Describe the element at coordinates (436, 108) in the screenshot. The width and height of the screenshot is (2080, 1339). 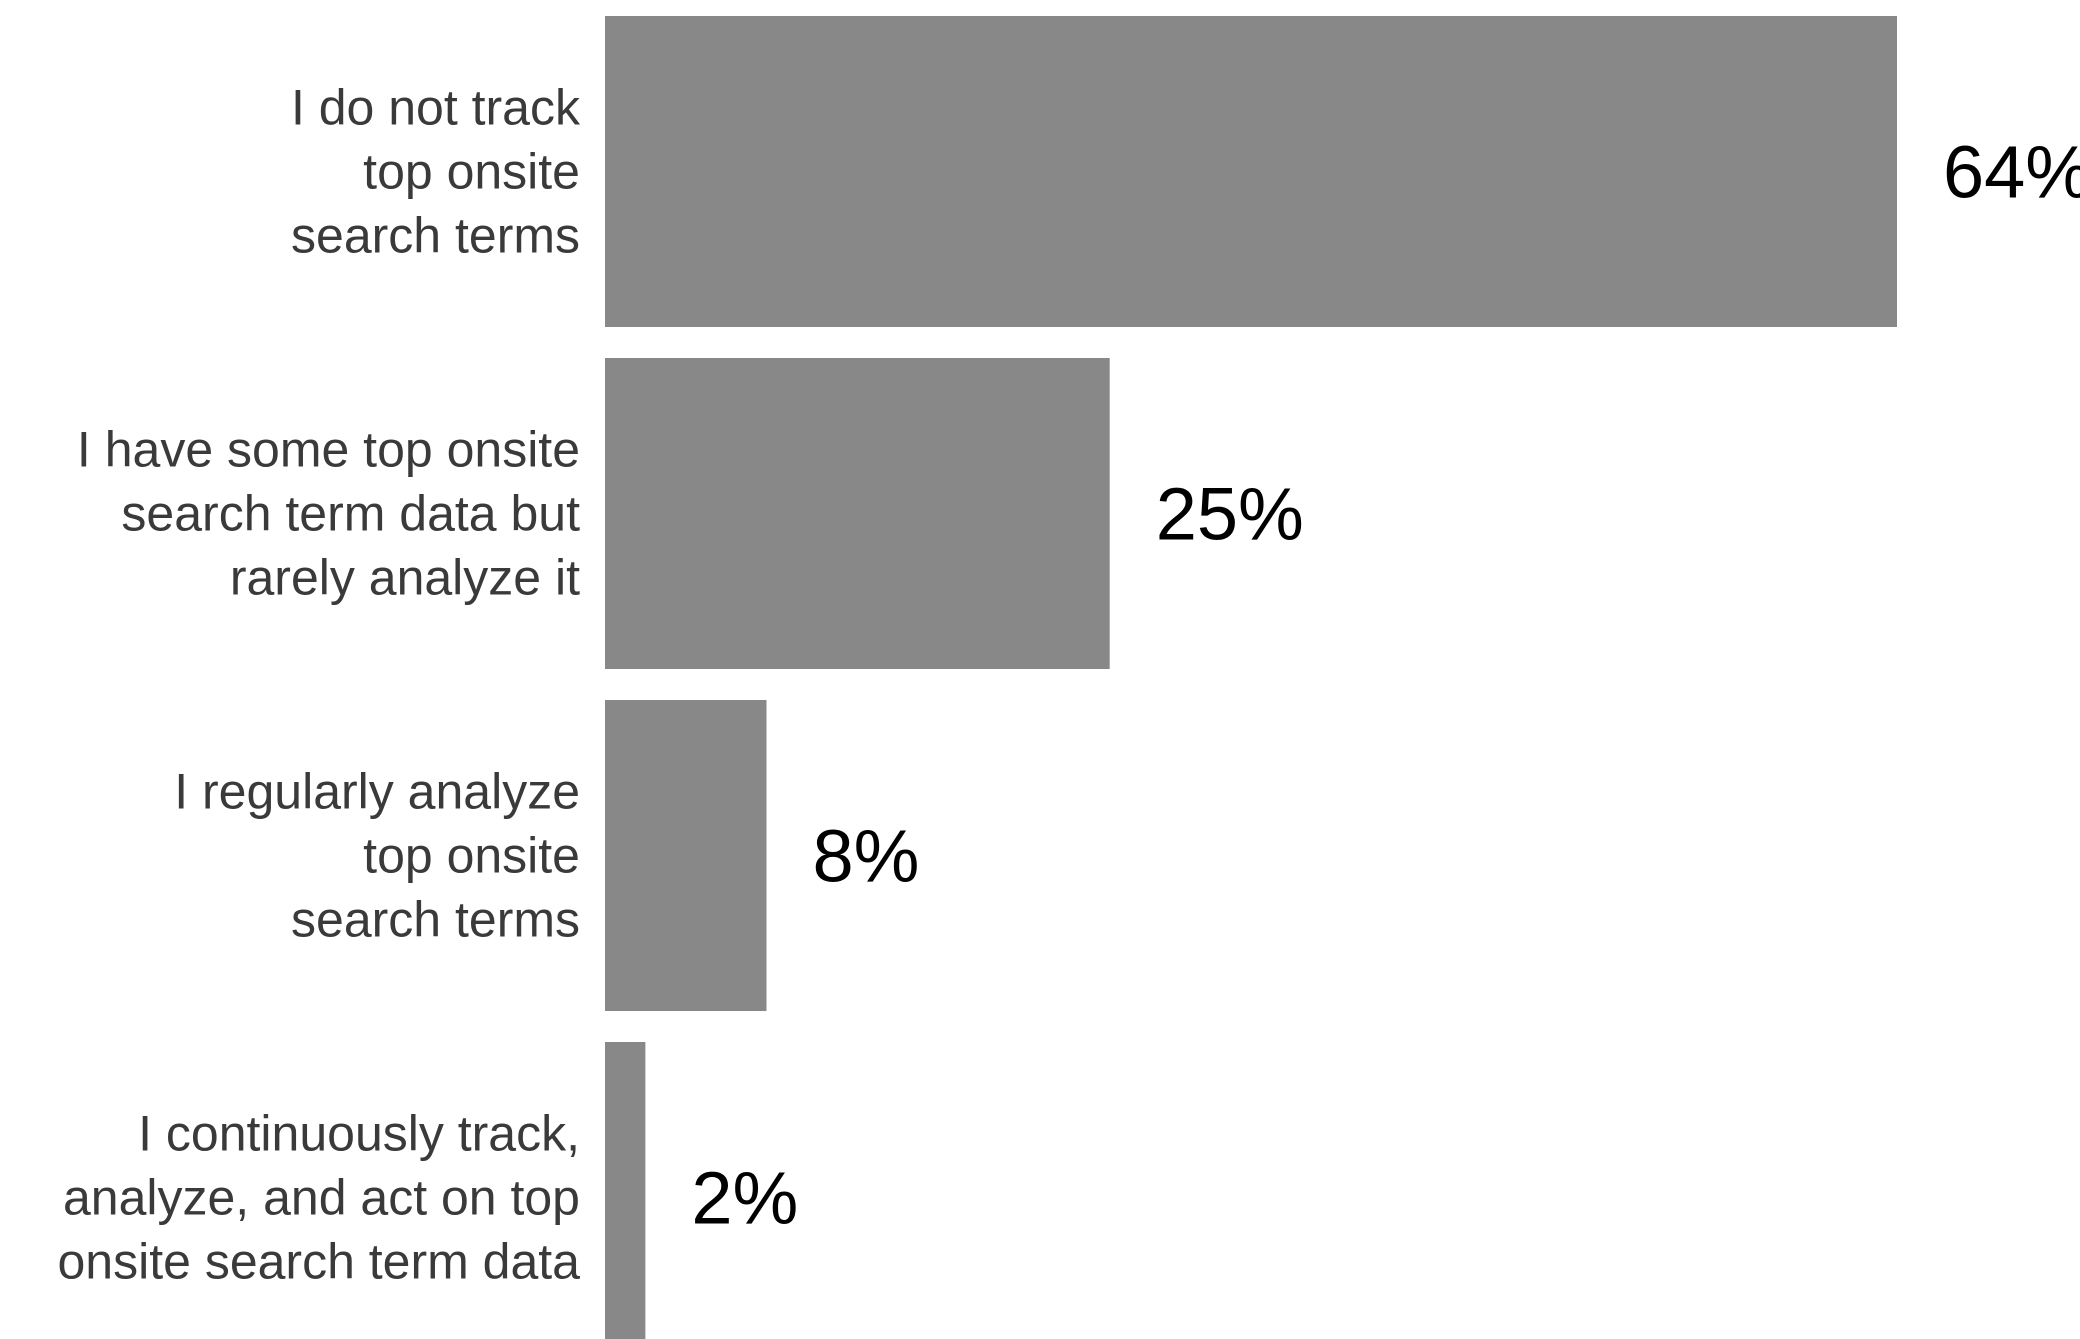
I see `category-label-line: I do not track` at that location.